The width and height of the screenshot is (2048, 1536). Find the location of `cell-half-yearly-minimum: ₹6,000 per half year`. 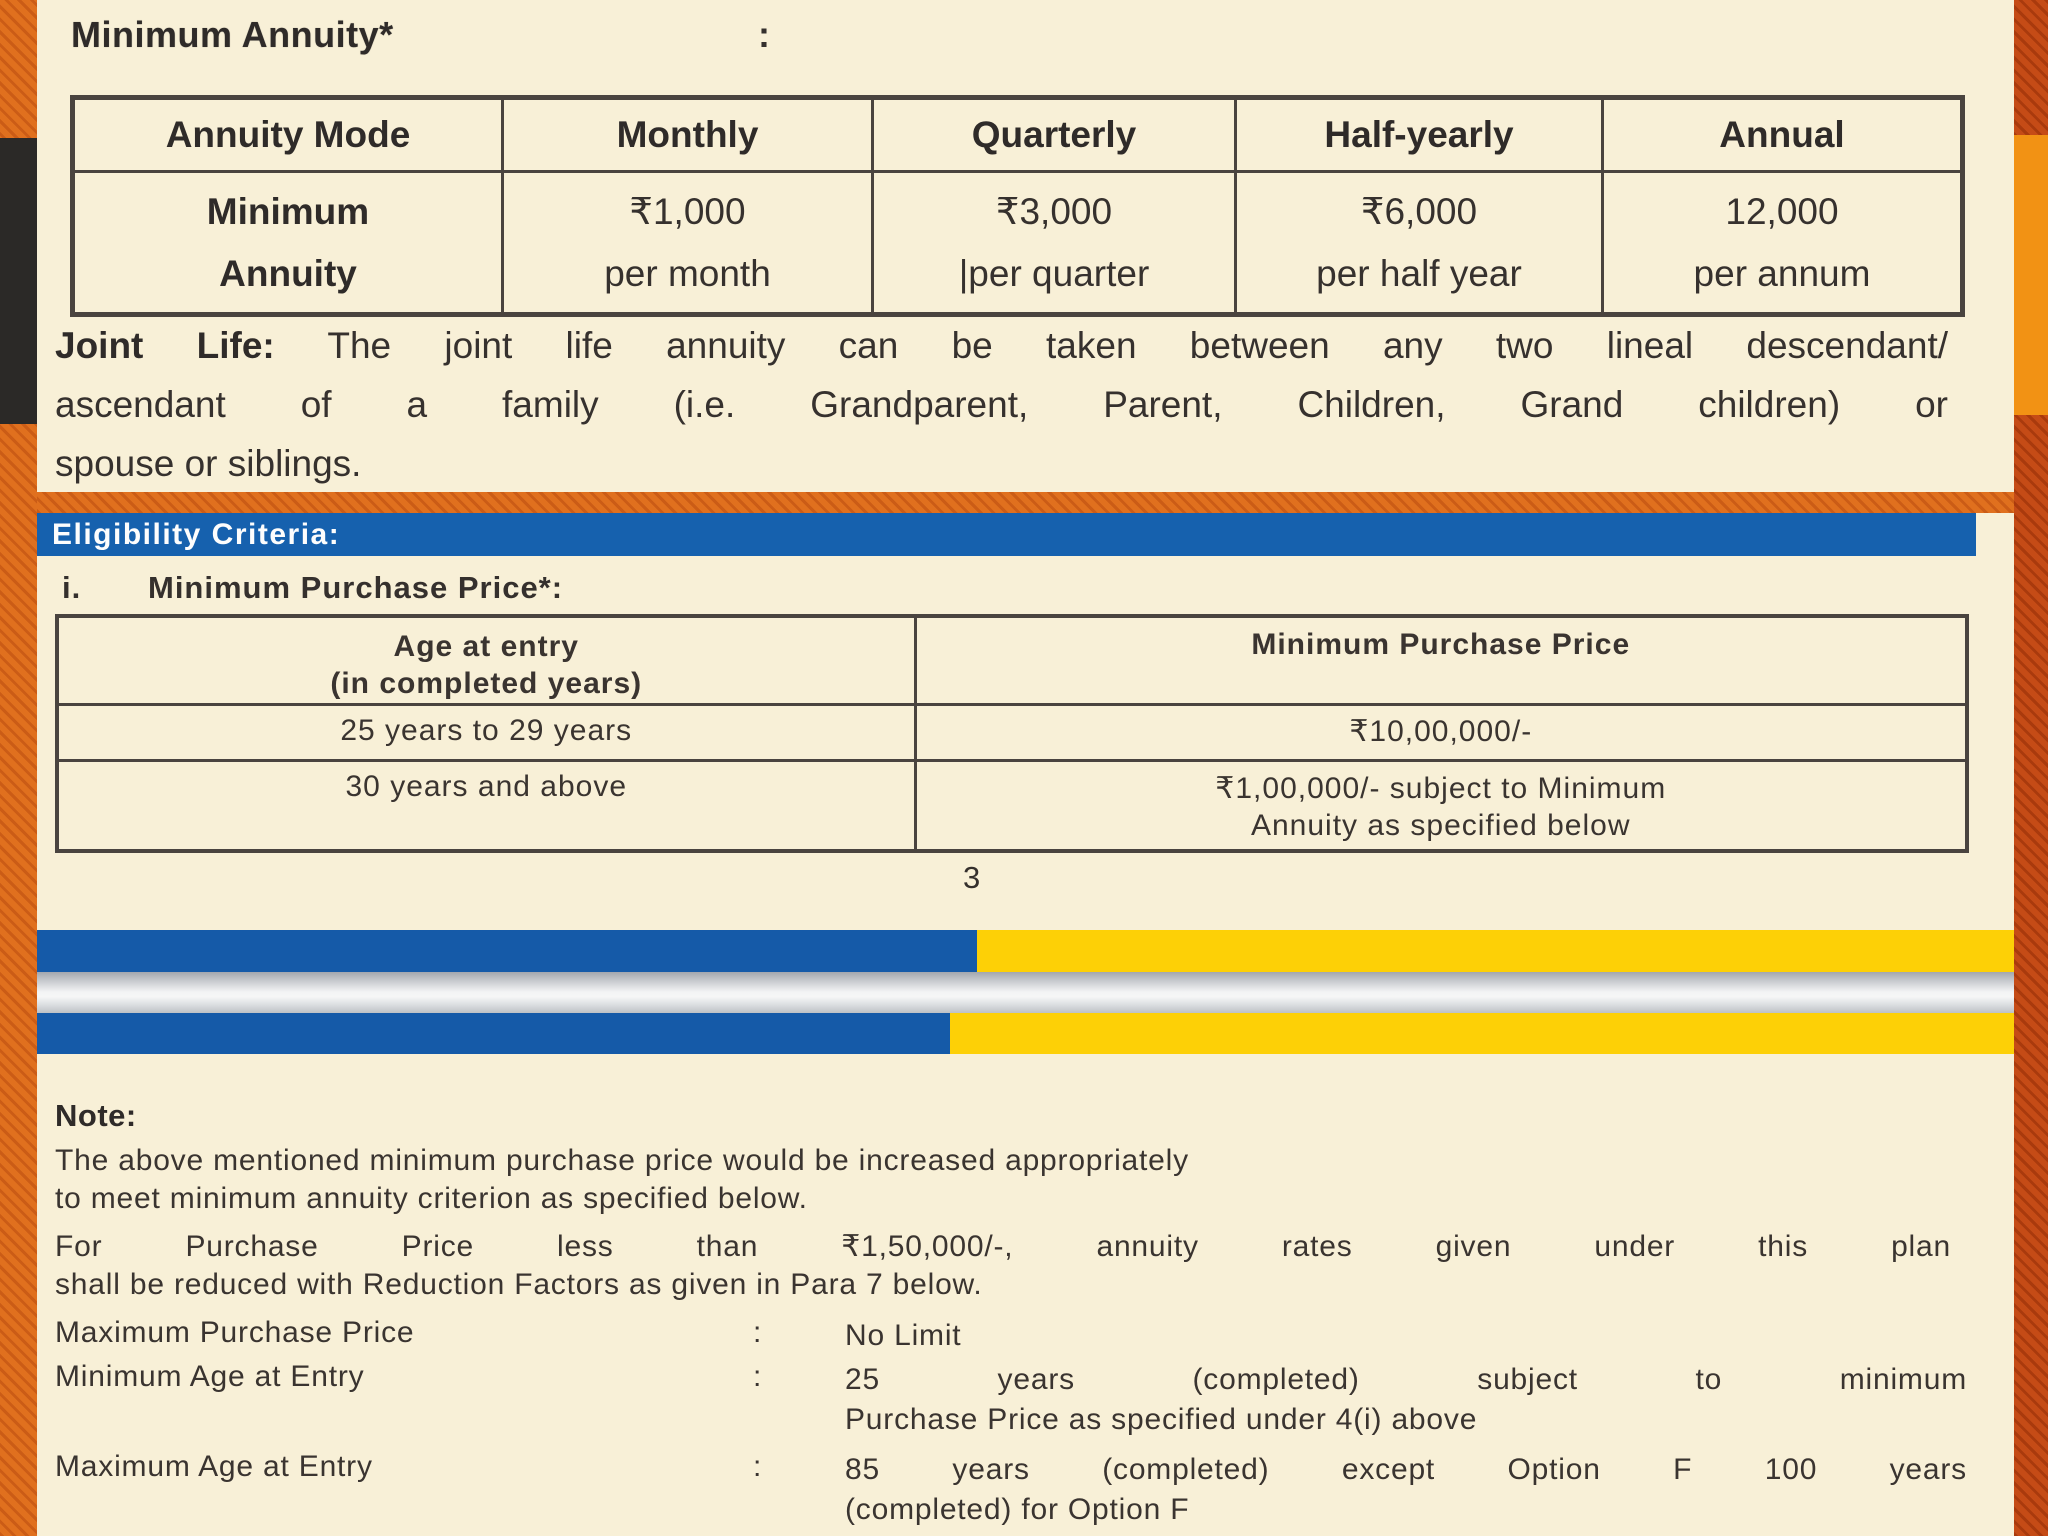

cell-half-yearly-minimum: ₹6,000 per half year is located at coordinates (1419, 243).